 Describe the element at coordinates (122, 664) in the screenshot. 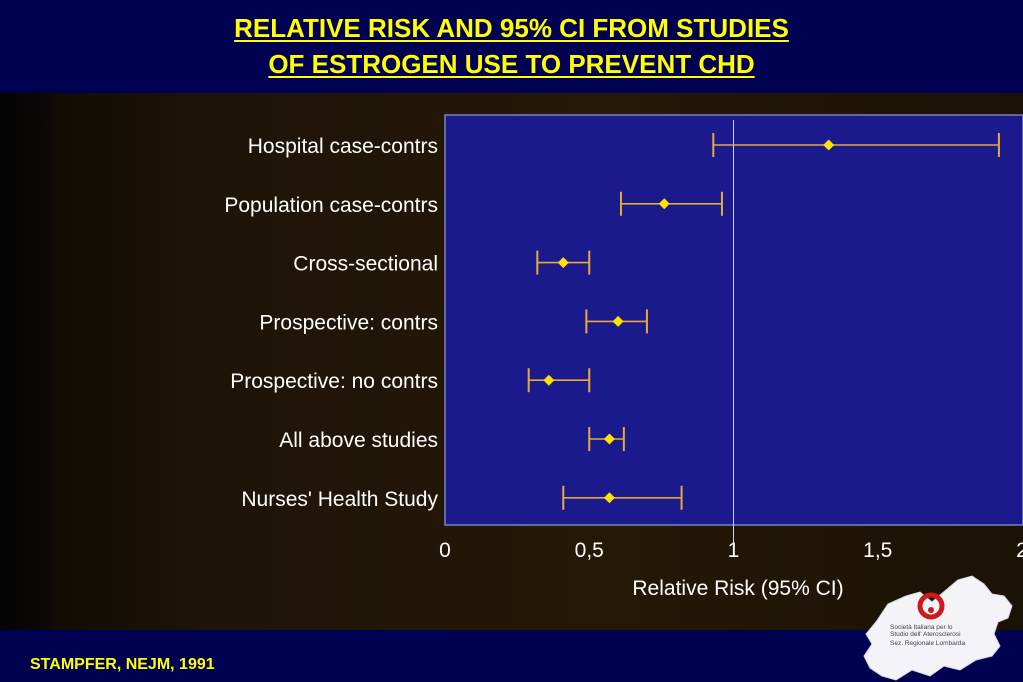

I see `reference-citation: STAMPFER, NEJM, 1991` at that location.